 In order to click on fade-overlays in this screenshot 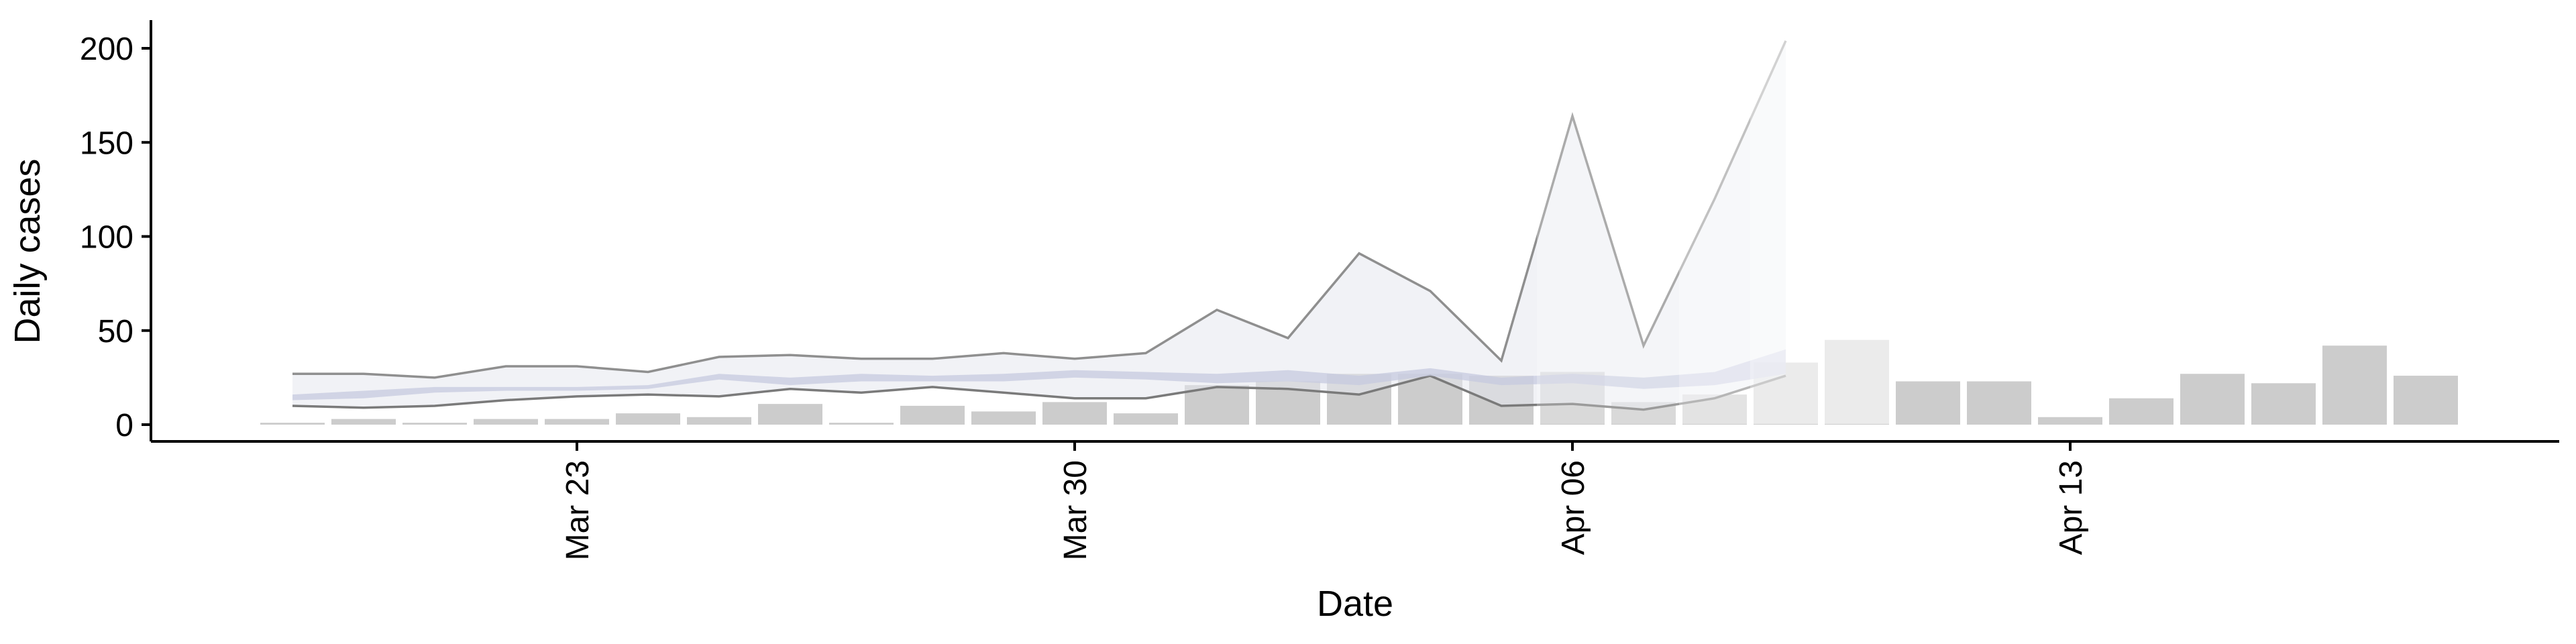, I will do `click(1714, 218)`.